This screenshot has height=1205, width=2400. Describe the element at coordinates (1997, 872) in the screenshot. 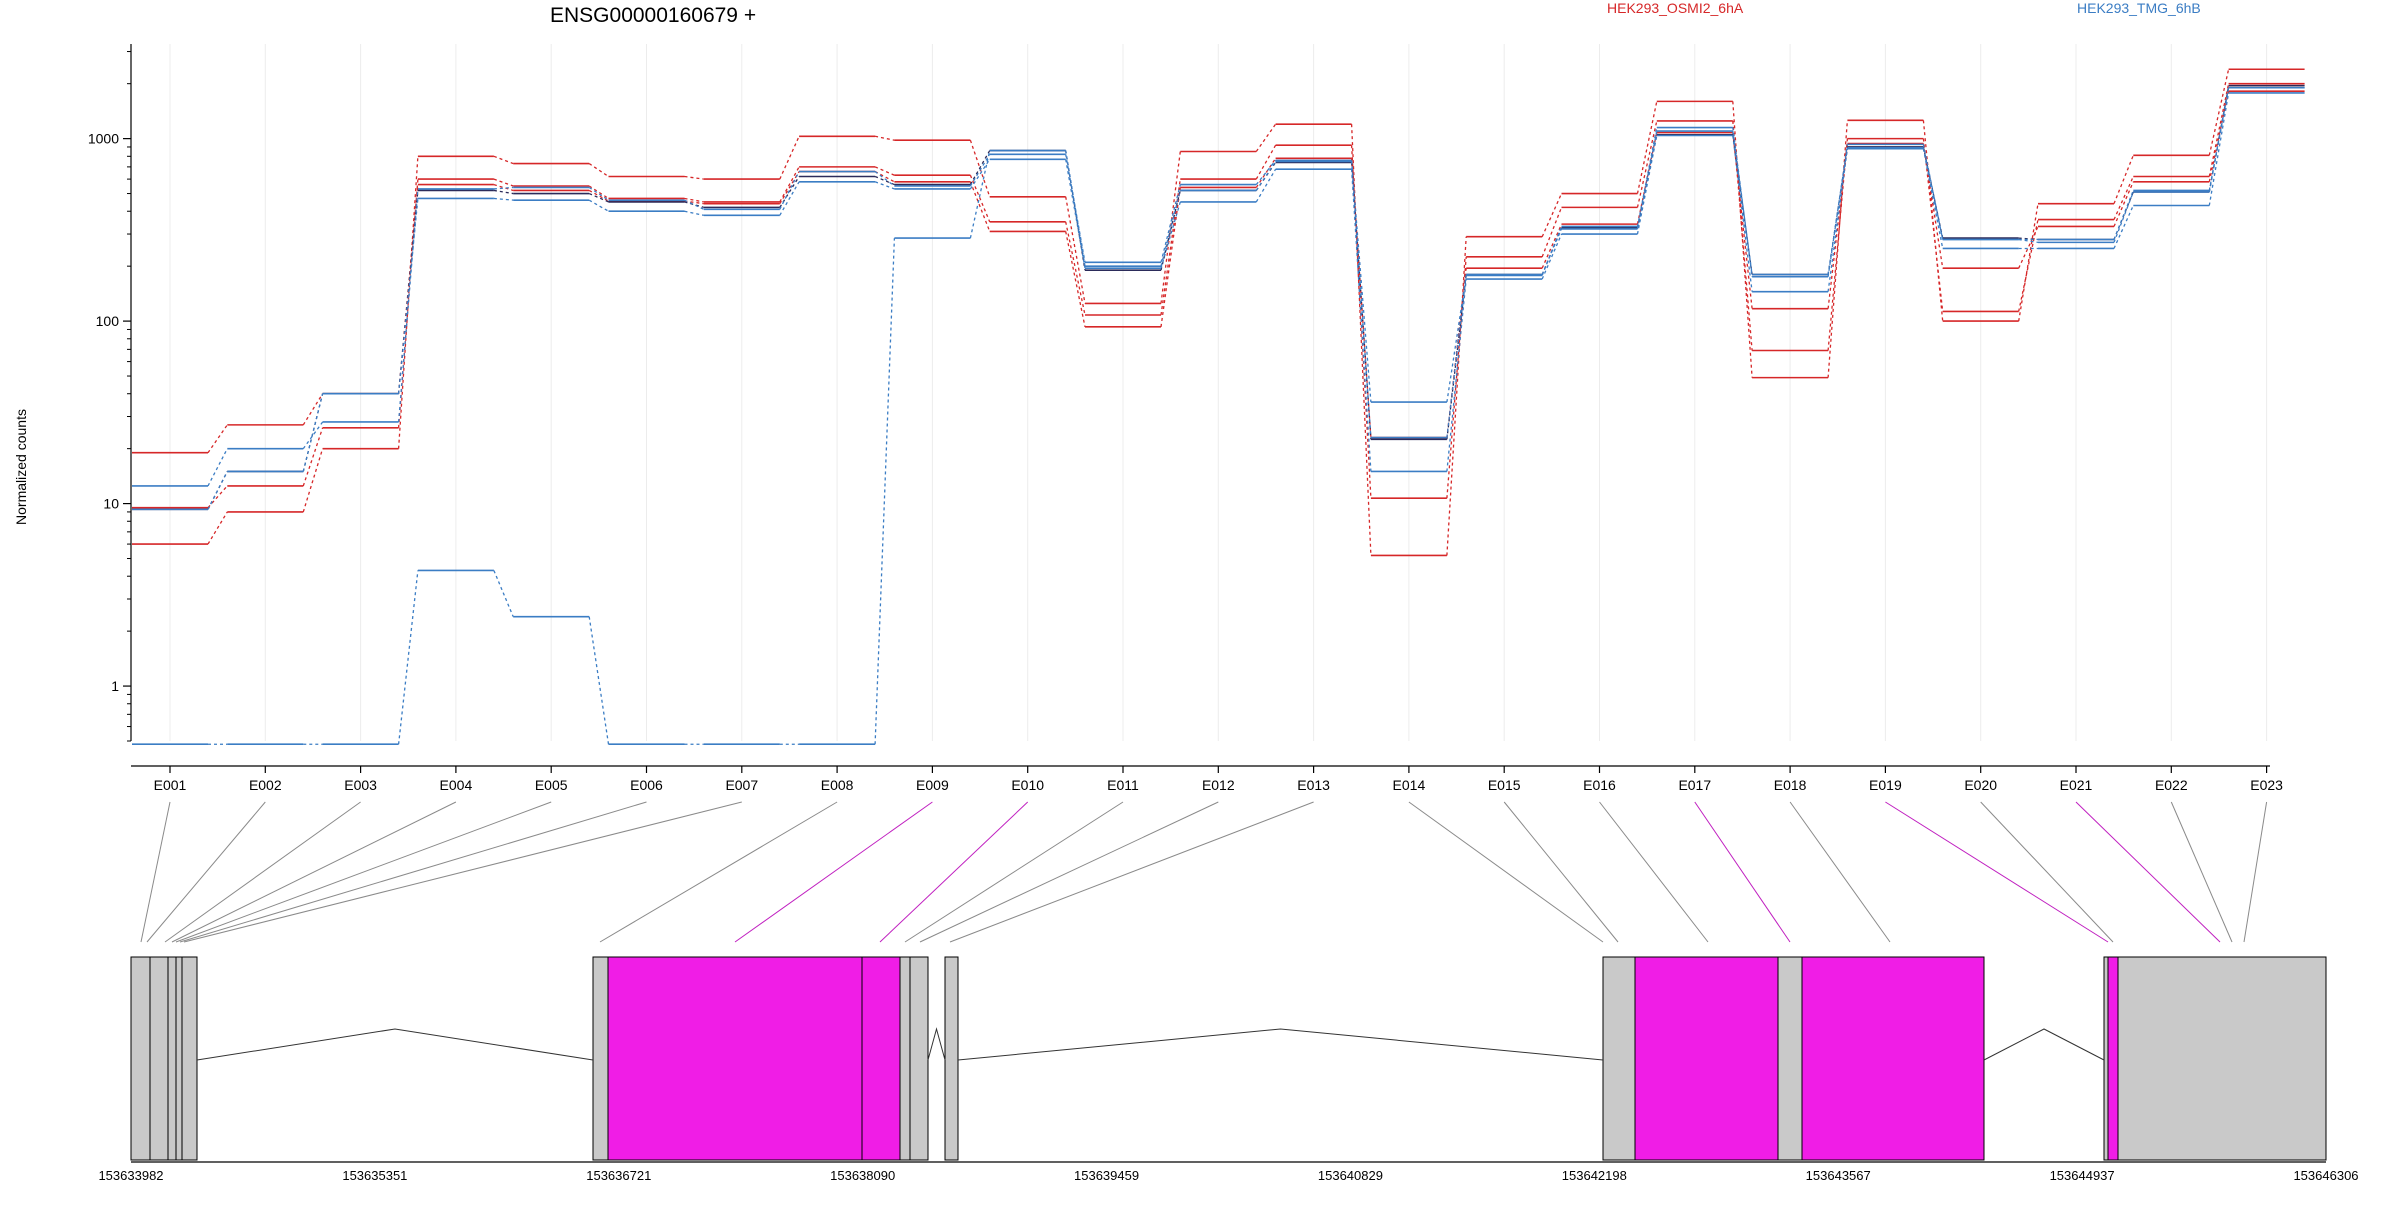

I see `connector-e019` at that location.